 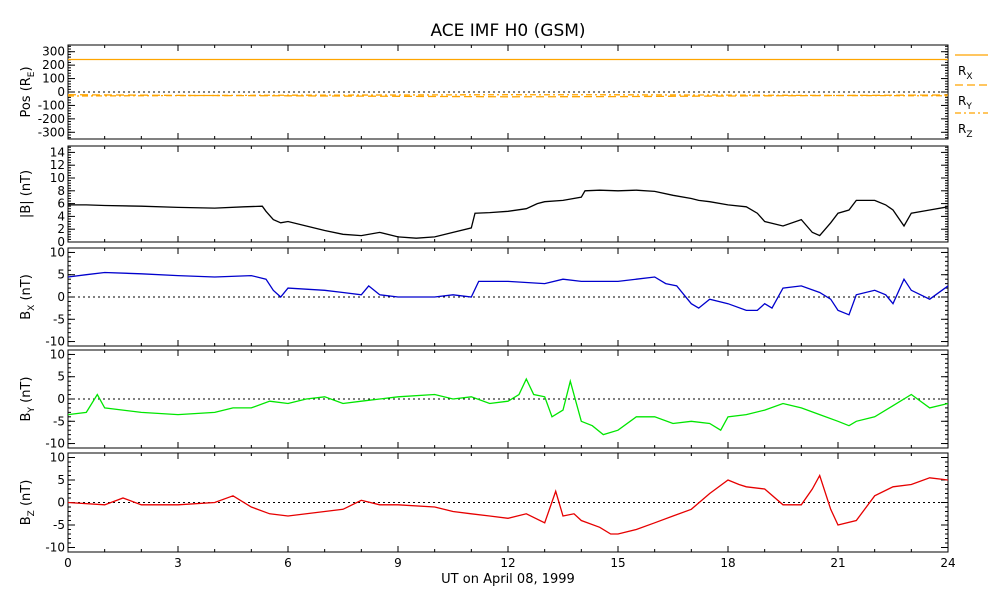 I want to click on x-tick-label: 12, so click(x=507, y=563).